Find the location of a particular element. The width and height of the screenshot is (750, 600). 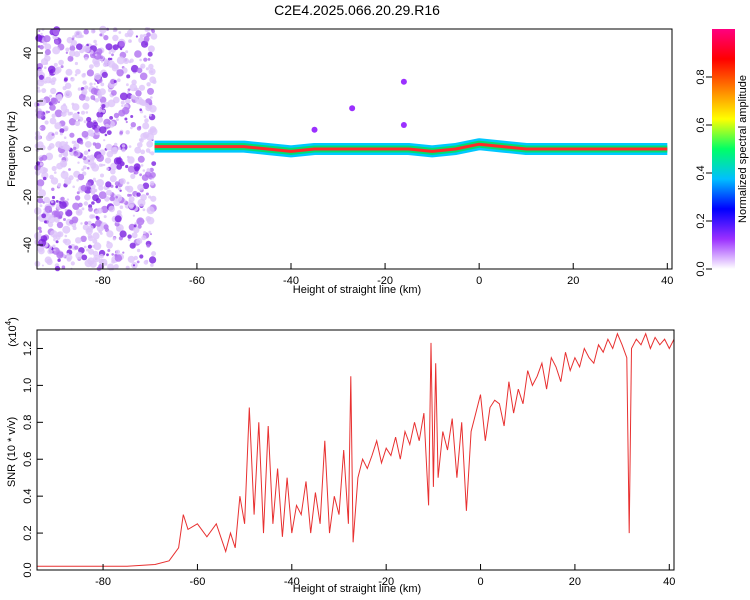

y-tick-label: 0.4 is located at coordinates (28, 496).